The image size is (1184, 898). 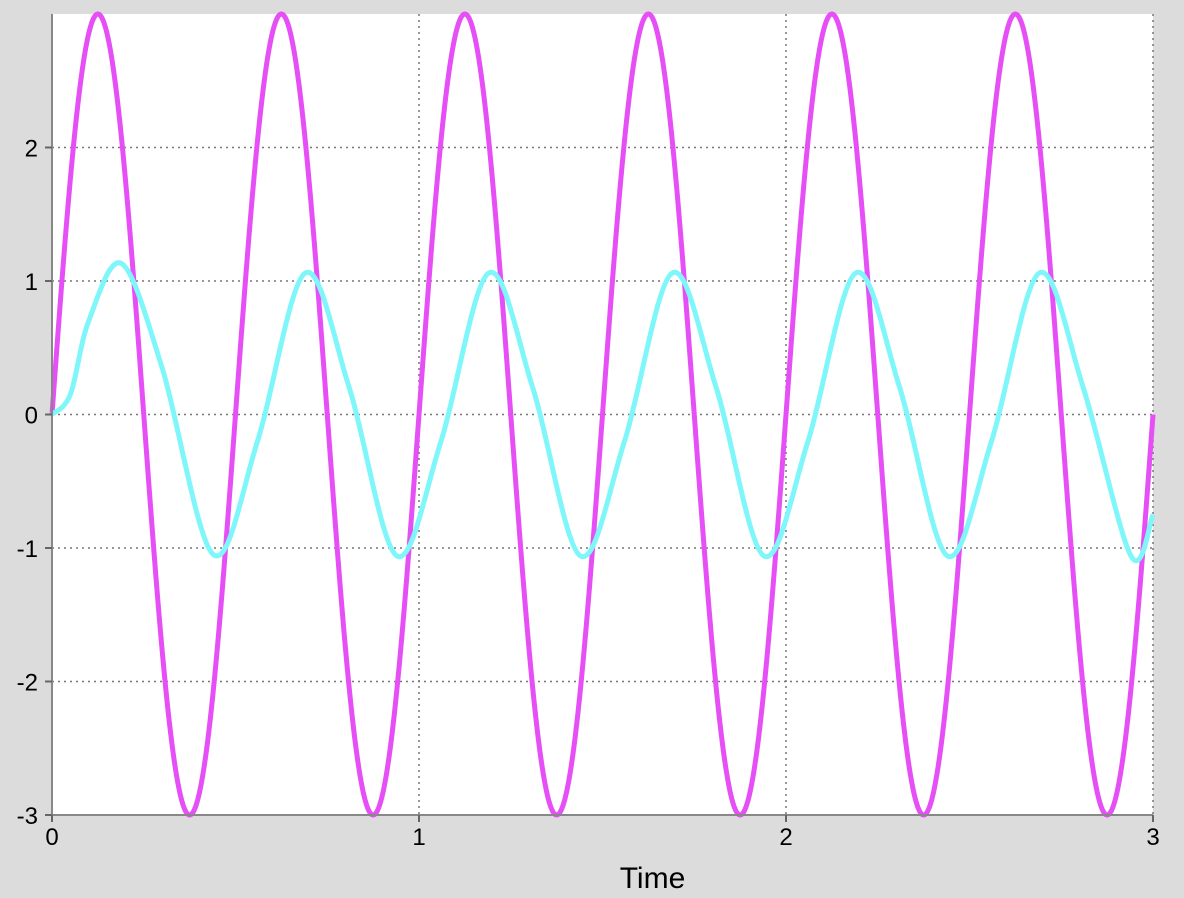 I want to click on y-tick-label: -1, so click(x=27, y=549).